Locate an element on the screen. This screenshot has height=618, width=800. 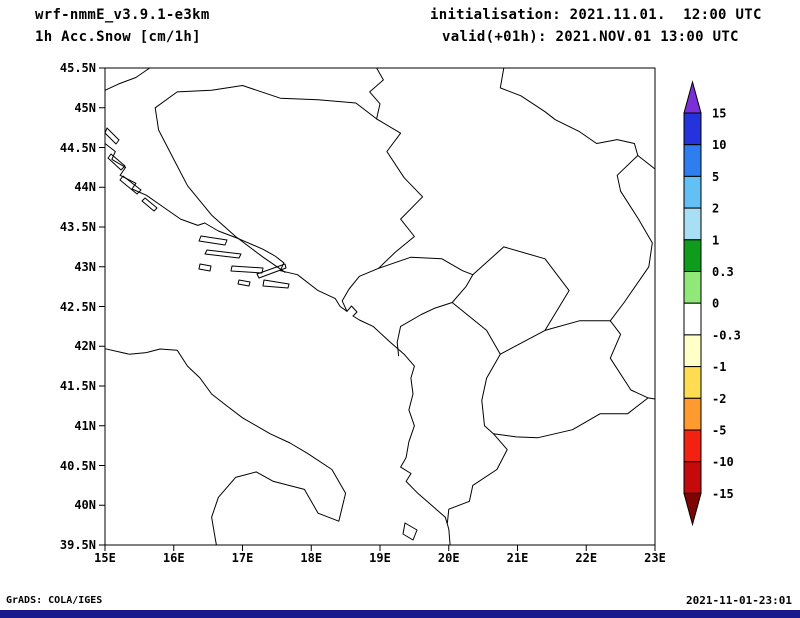
border-kosovo-loop-path is located at coordinates (510, 300).